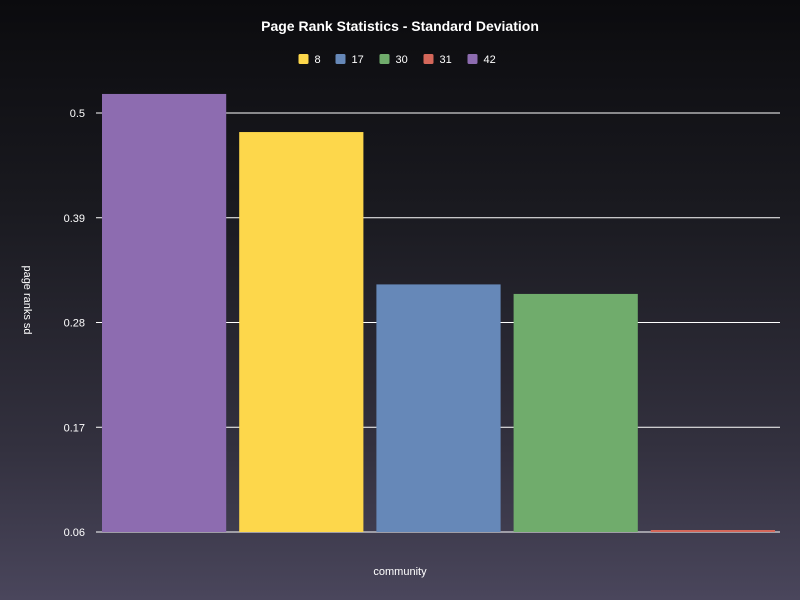 The image size is (800, 600). I want to click on y-tick-label: 0.5, so click(77, 114).